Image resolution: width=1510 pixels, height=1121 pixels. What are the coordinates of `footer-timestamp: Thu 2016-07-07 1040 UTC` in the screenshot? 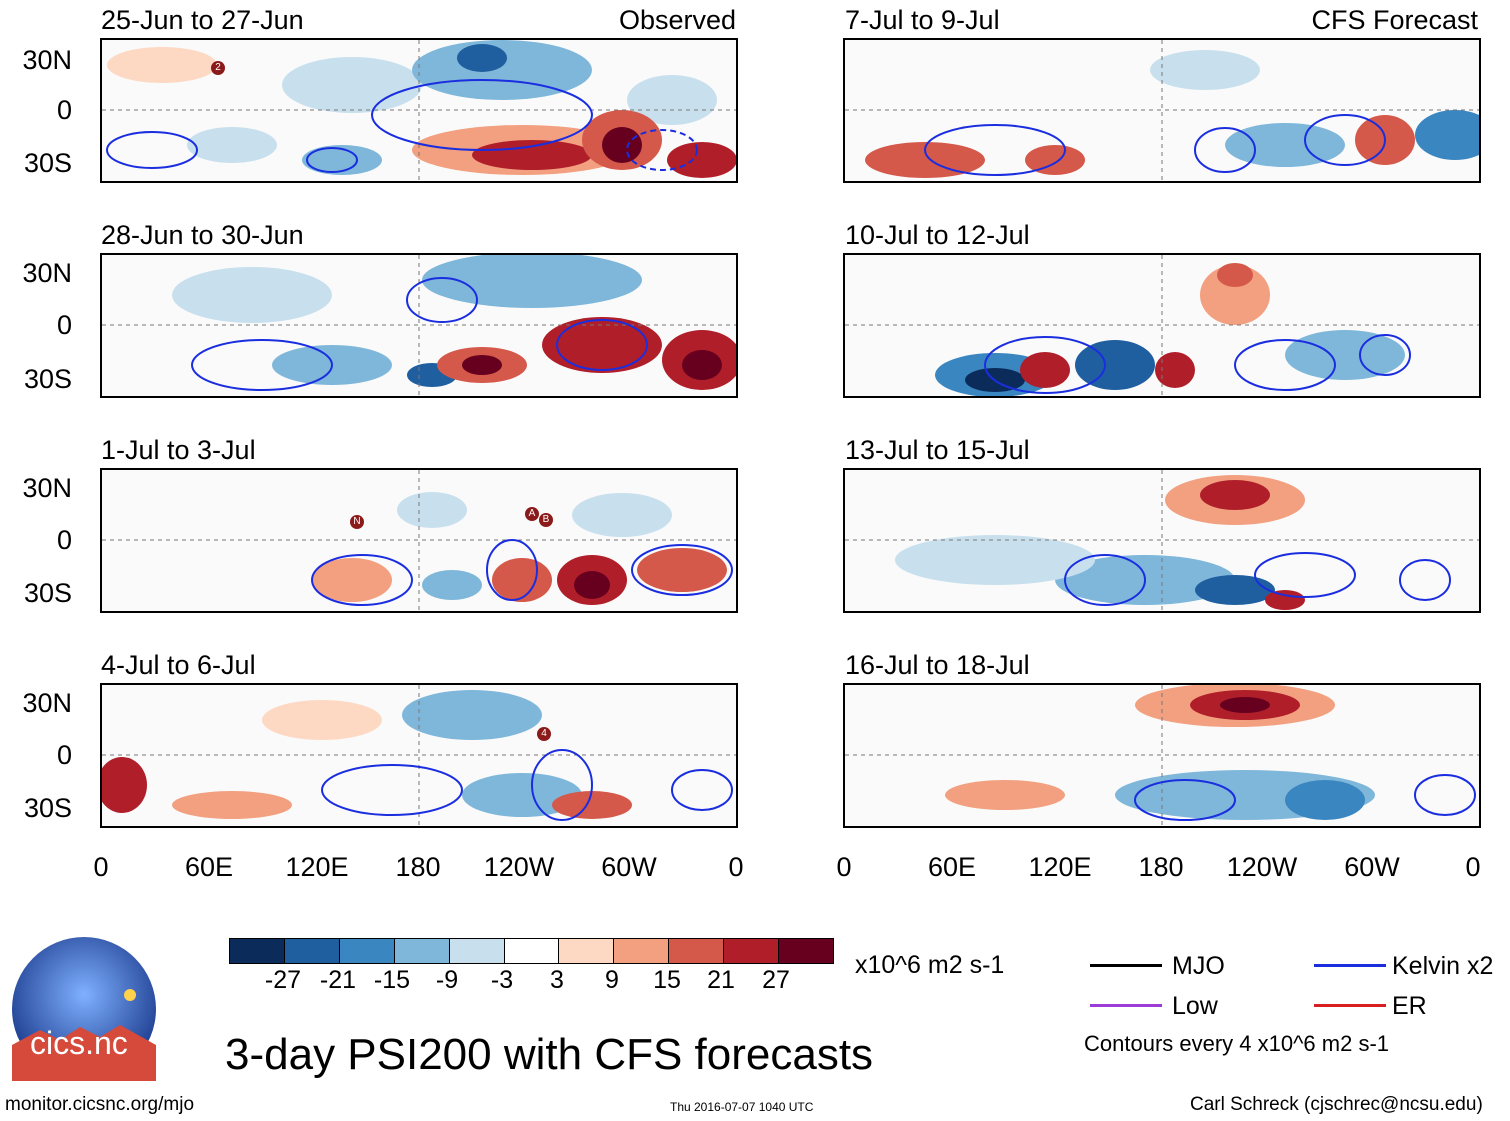 It's located at (742, 1107).